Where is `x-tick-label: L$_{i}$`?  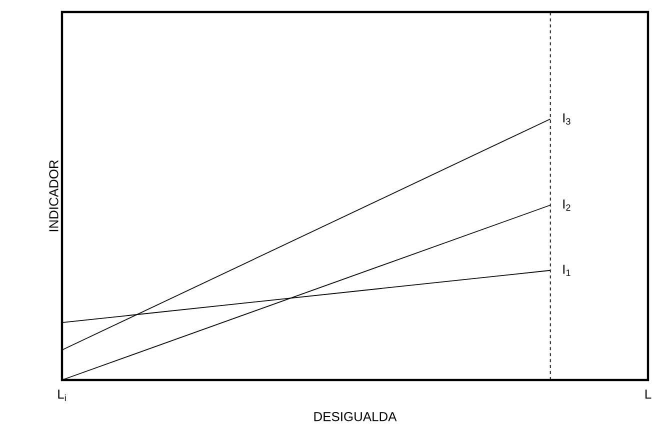 x-tick-label: L$_{i}$ is located at coordinates (62, 396).